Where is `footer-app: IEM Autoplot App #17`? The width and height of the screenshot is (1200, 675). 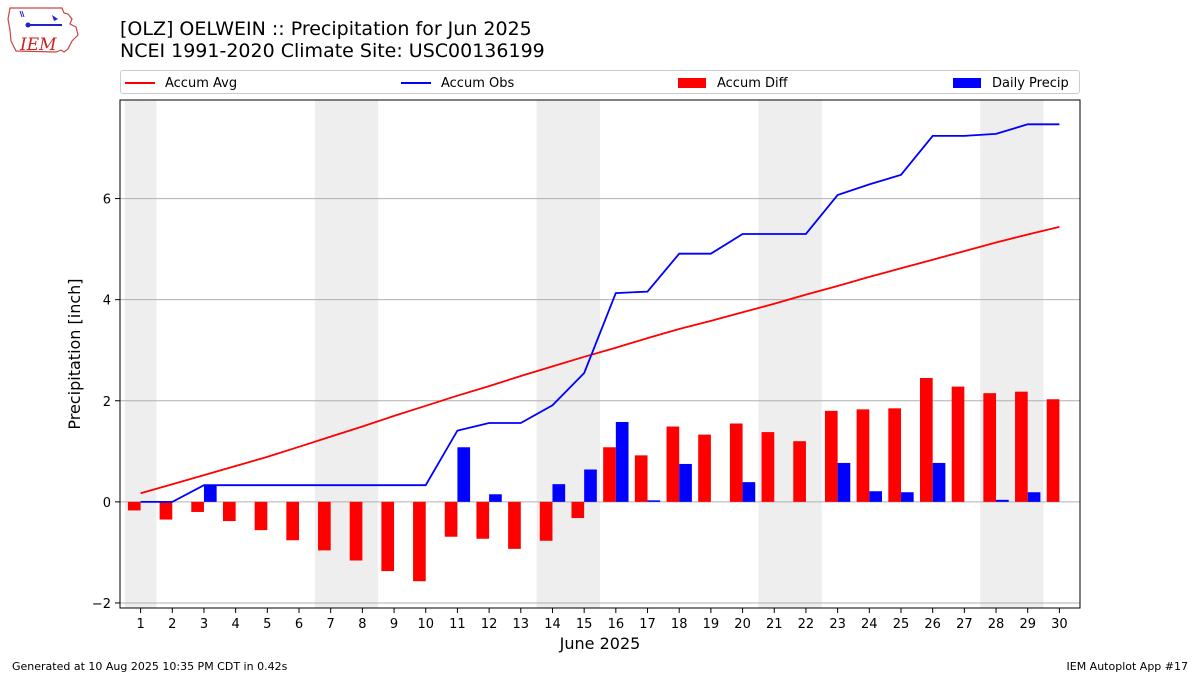
footer-app: IEM Autoplot App #17 is located at coordinates (1127, 666).